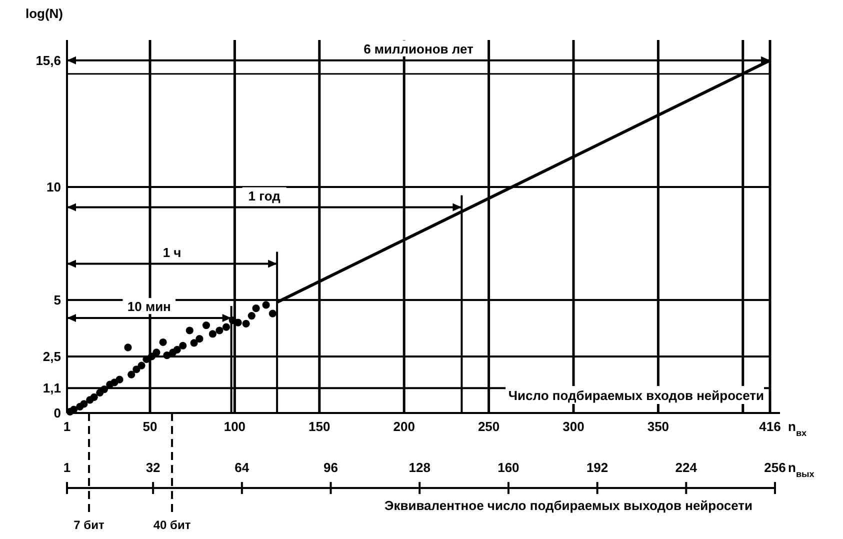 The image size is (843, 539). Describe the element at coordinates (265, 196) in the screenshot. I see `ref-line-label: 1 год` at that location.